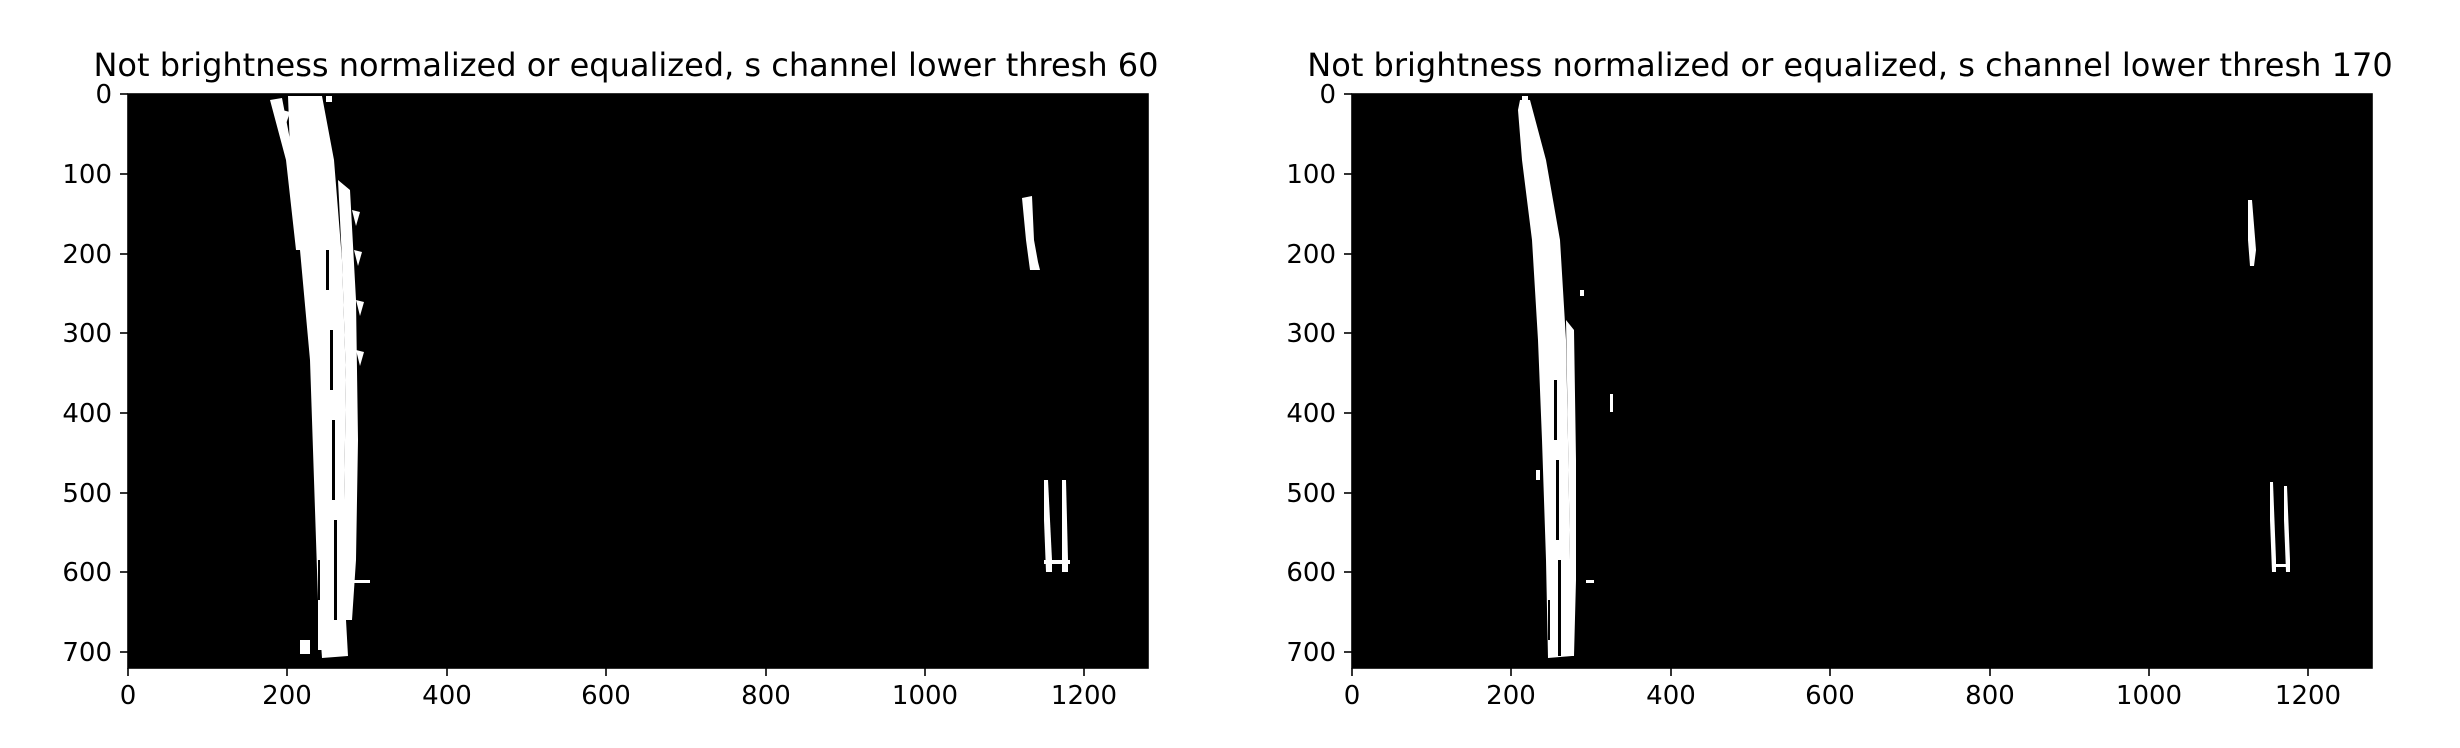 The height and width of the screenshot is (748, 2460). What do you see at coordinates (1311, 414) in the screenshot?
I see `panel-2-y-tick-label: 400` at bounding box center [1311, 414].